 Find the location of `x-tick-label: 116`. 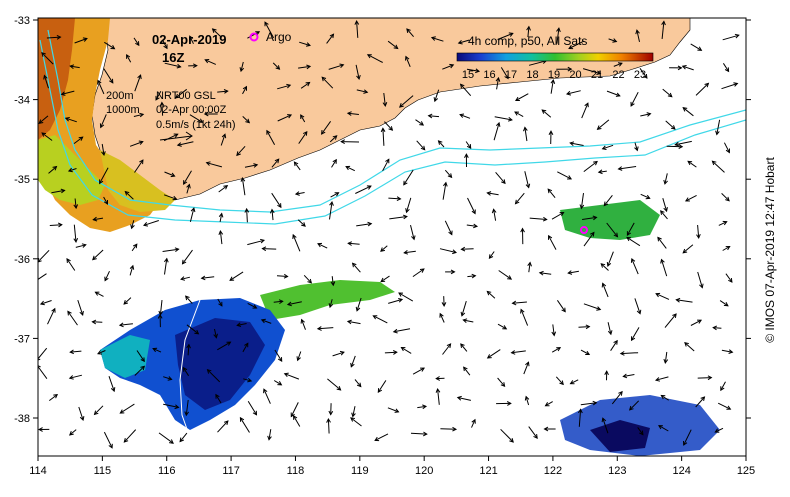

x-tick-label: 116 is located at coordinates (167, 471).